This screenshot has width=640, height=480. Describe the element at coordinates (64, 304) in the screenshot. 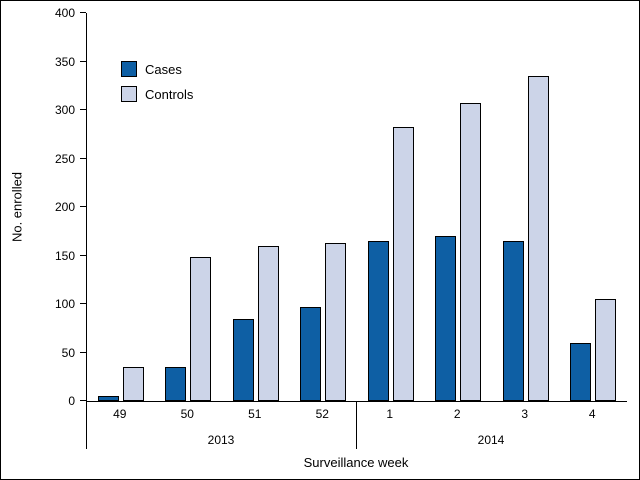

I see `y-tick-label: 100` at that location.